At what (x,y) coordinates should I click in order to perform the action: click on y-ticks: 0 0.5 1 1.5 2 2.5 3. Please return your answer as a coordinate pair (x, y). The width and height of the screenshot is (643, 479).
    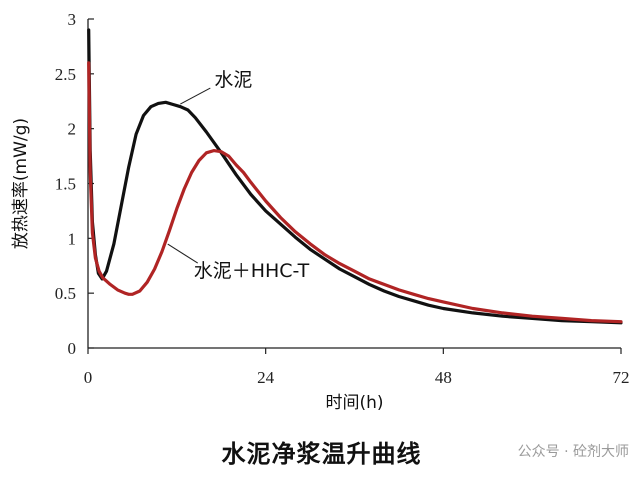
    Looking at the image, I should click on (74, 184).